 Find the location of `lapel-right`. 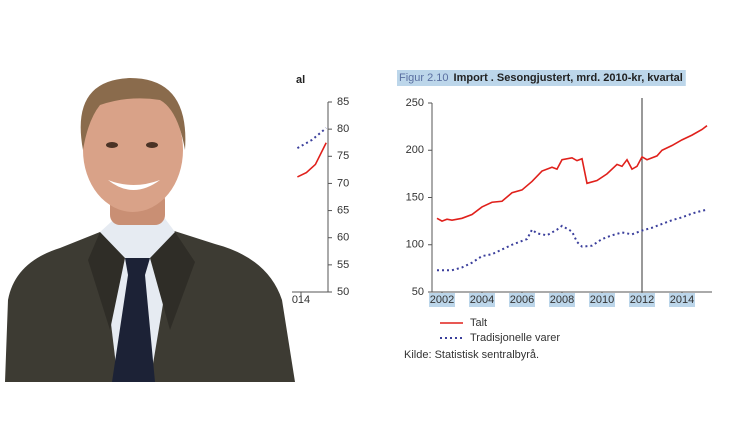

lapel-right is located at coordinates (172, 281).